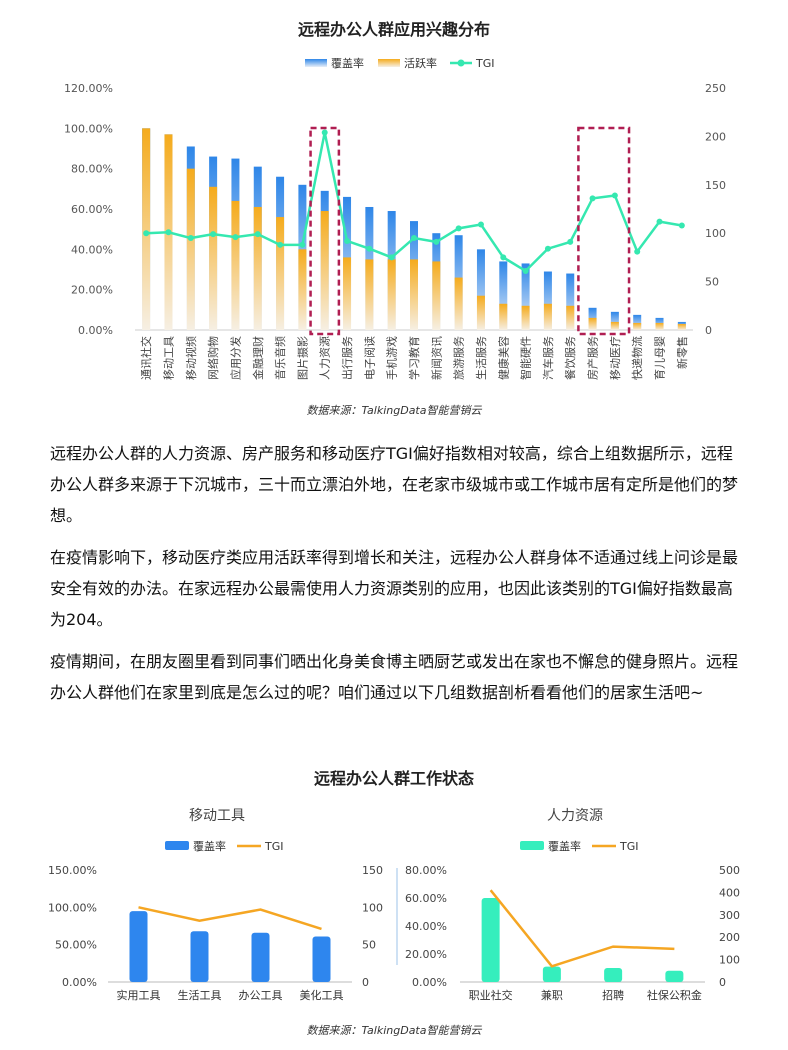 The image size is (788, 1050). What do you see at coordinates (316, 63) in the screenshot?
I see `legend-coverage-swatch` at bounding box center [316, 63].